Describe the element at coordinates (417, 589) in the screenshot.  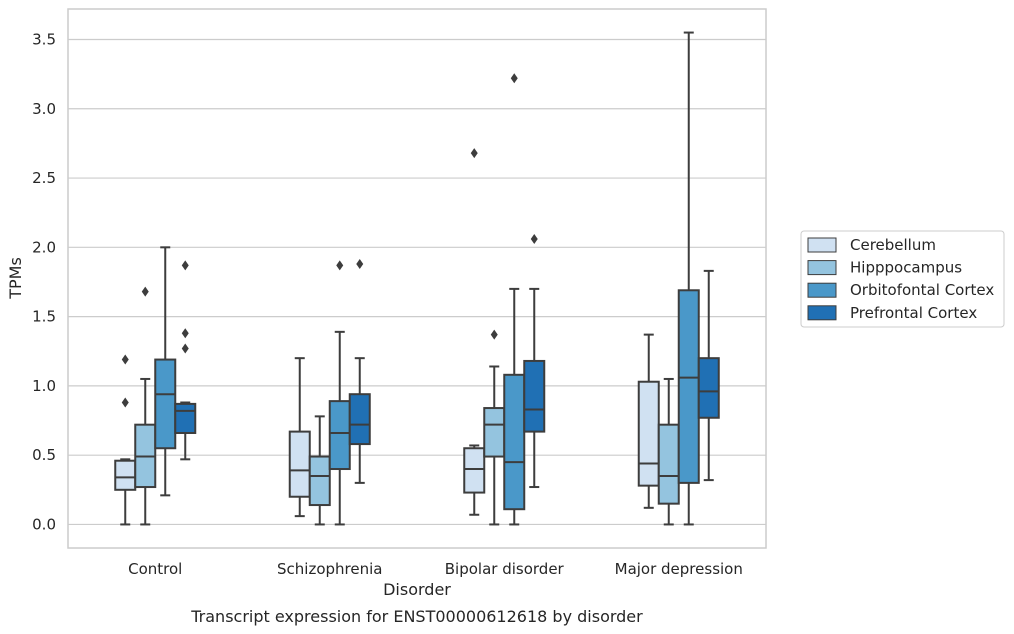
I see `x-axis-label: Disorder` at that location.